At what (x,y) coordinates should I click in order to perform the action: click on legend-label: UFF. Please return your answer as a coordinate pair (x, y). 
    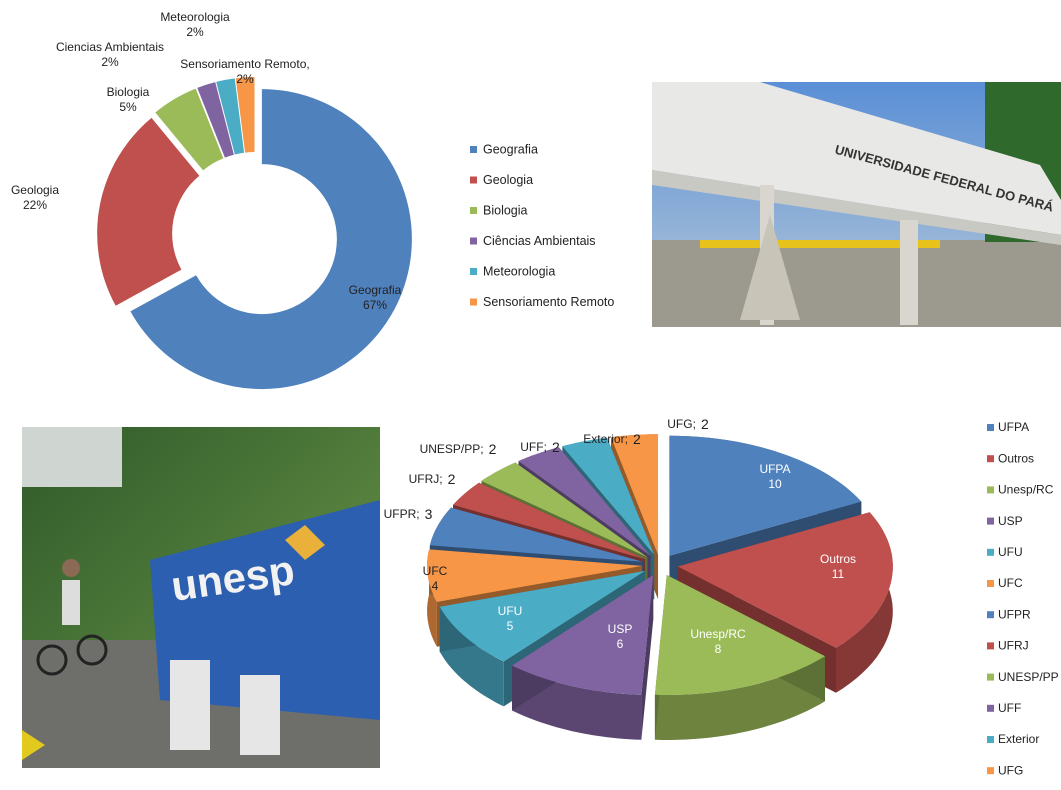
    Looking at the image, I should click on (1009, 708).